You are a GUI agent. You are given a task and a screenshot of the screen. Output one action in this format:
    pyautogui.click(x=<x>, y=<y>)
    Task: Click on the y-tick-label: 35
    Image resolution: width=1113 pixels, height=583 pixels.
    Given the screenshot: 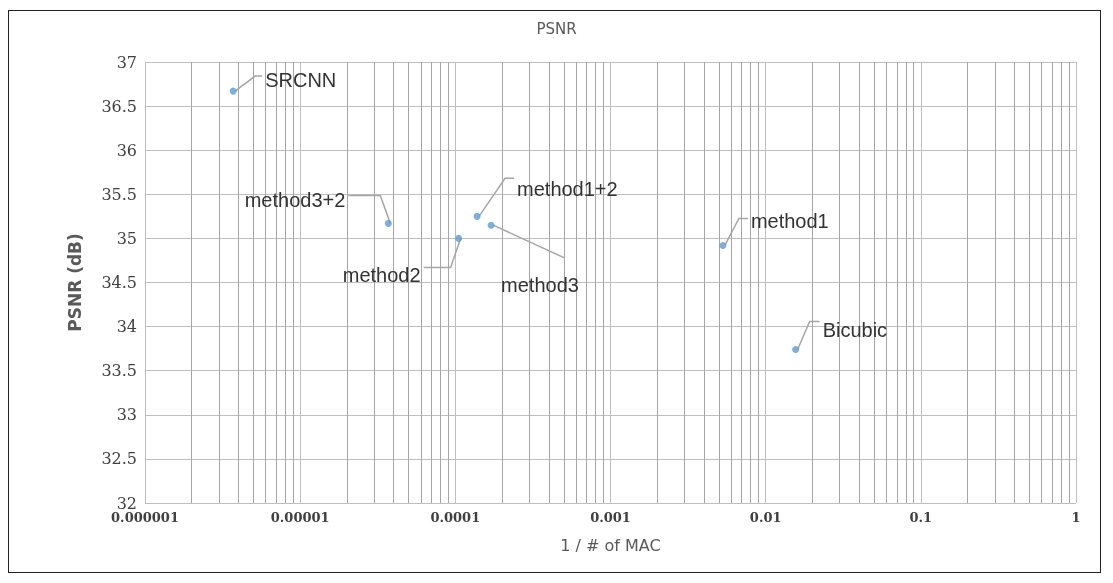 What is the action you would take?
    pyautogui.click(x=126, y=238)
    